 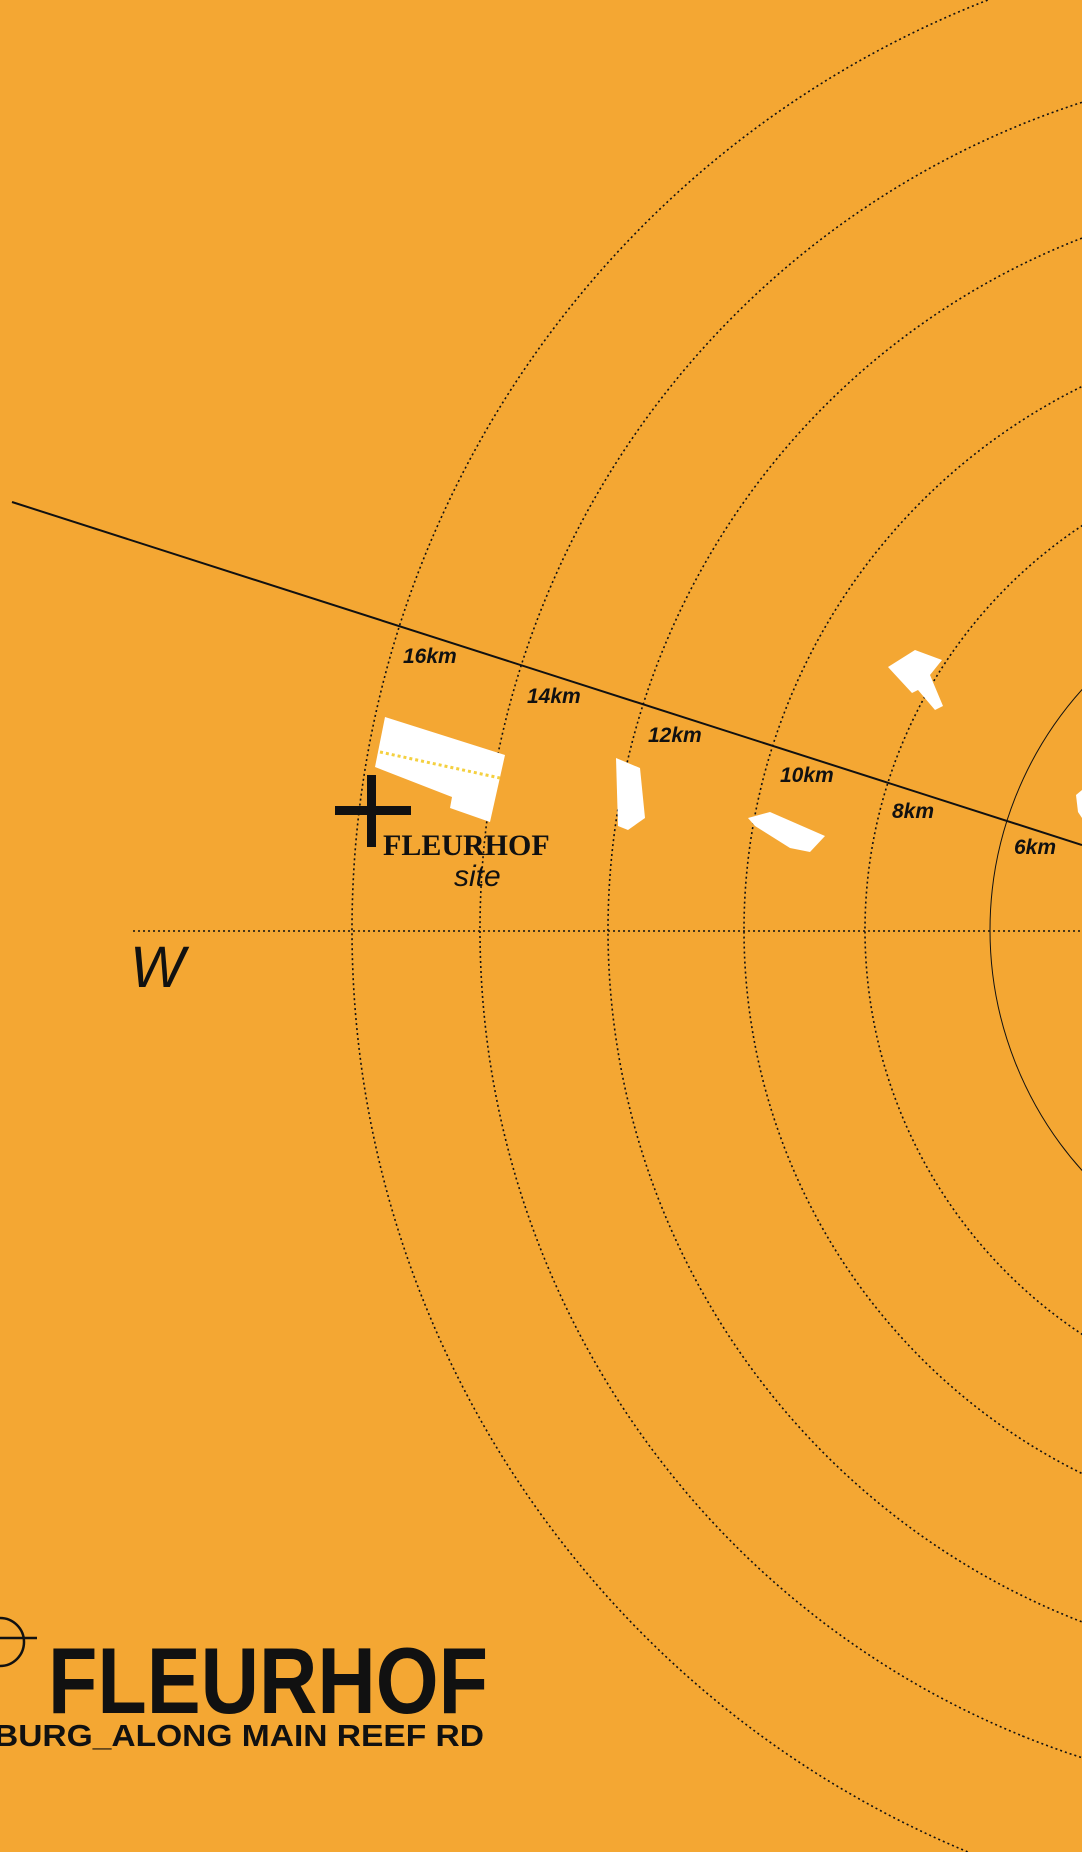 What do you see at coordinates (786, 832) in the screenshot?
I see `site-block-10km` at bounding box center [786, 832].